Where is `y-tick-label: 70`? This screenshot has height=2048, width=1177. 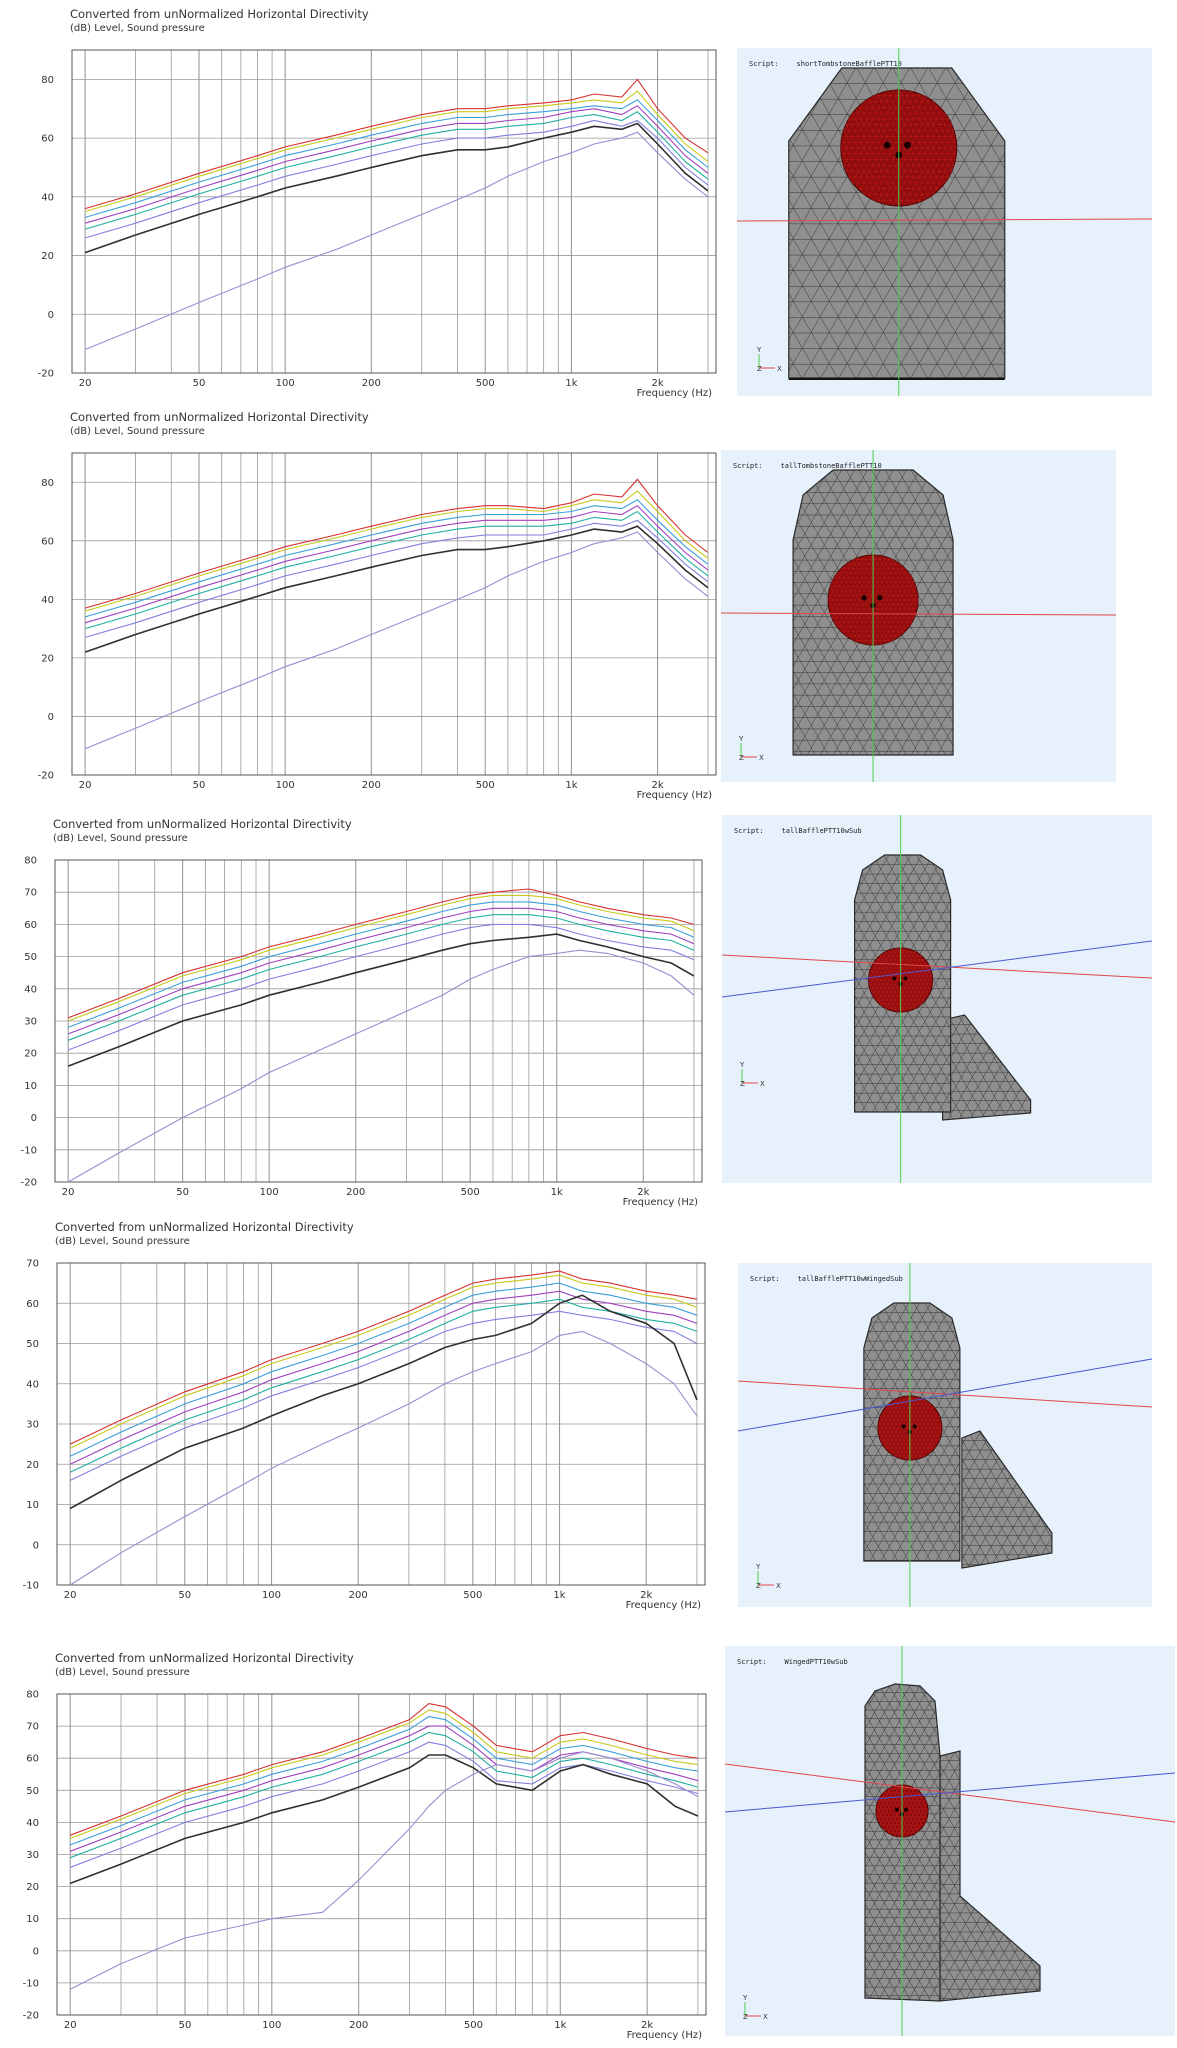
y-tick-label: 70 is located at coordinates (32, 1264).